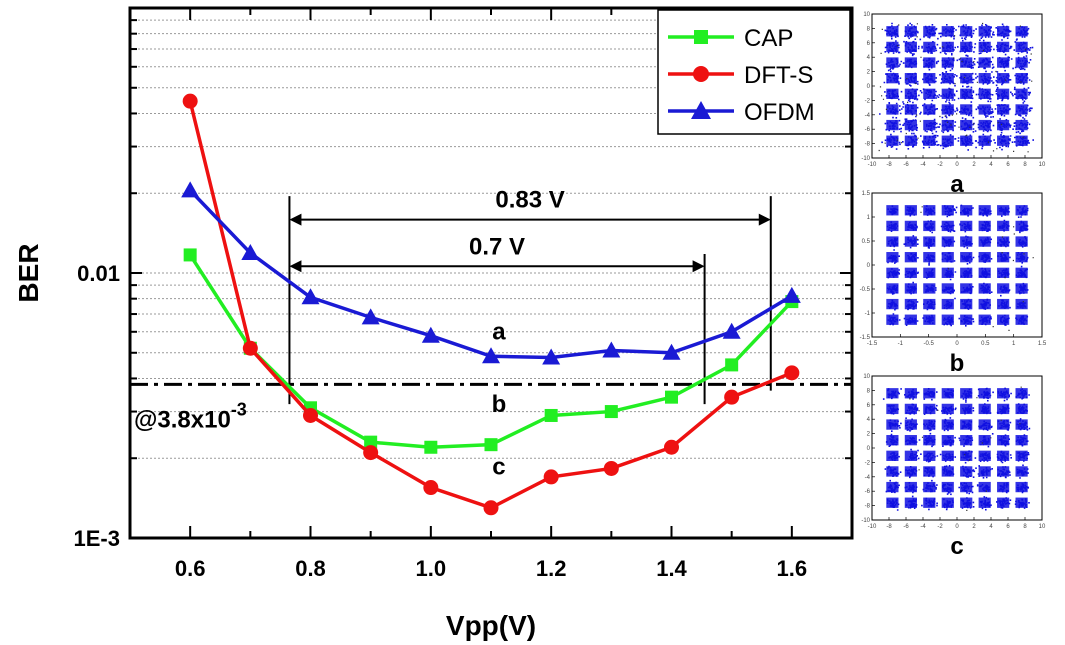 Image resolution: width=1065 pixels, height=645 pixels. I want to click on constellation-x-tick-label: 1.5, so click(1042, 344).